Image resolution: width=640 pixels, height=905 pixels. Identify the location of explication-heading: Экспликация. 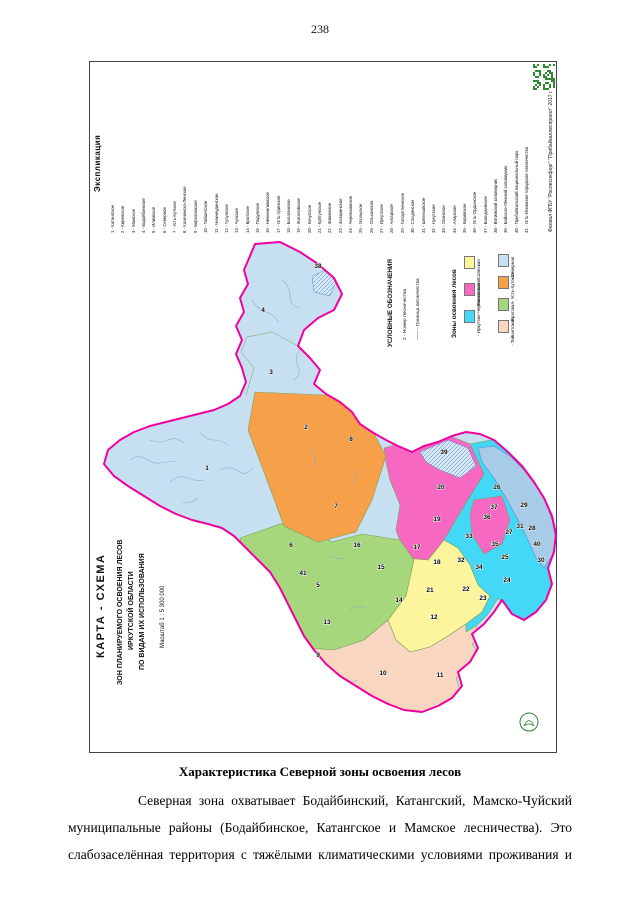
(97, 163).